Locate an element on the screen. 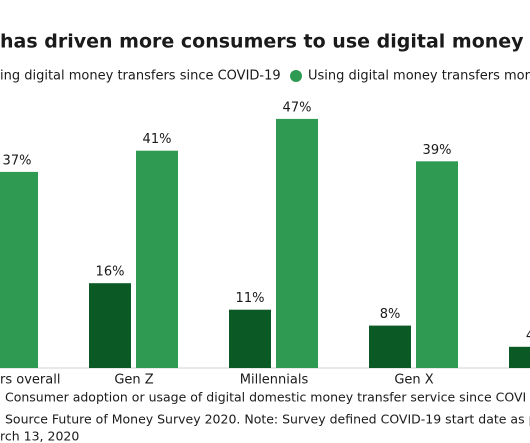  x-tick-label: Gen X is located at coordinates (413, 380).